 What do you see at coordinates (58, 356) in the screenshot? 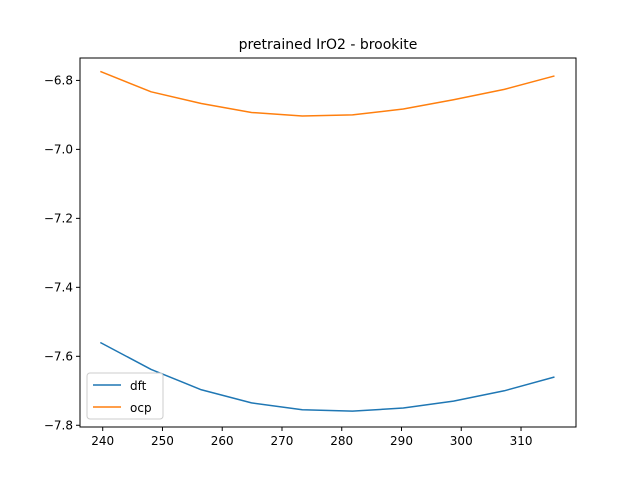
I see `y-tick-label: −7.6` at bounding box center [58, 356].